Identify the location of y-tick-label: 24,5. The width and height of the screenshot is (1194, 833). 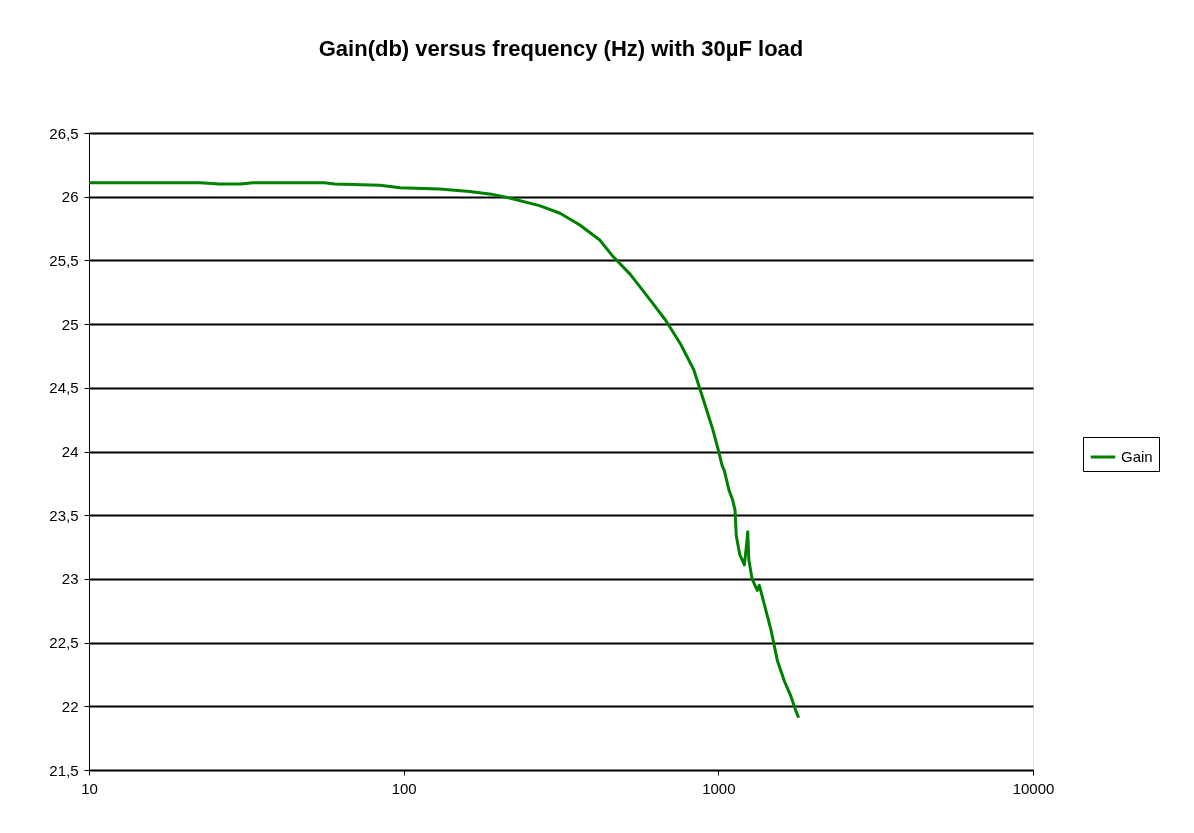
(64, 388).